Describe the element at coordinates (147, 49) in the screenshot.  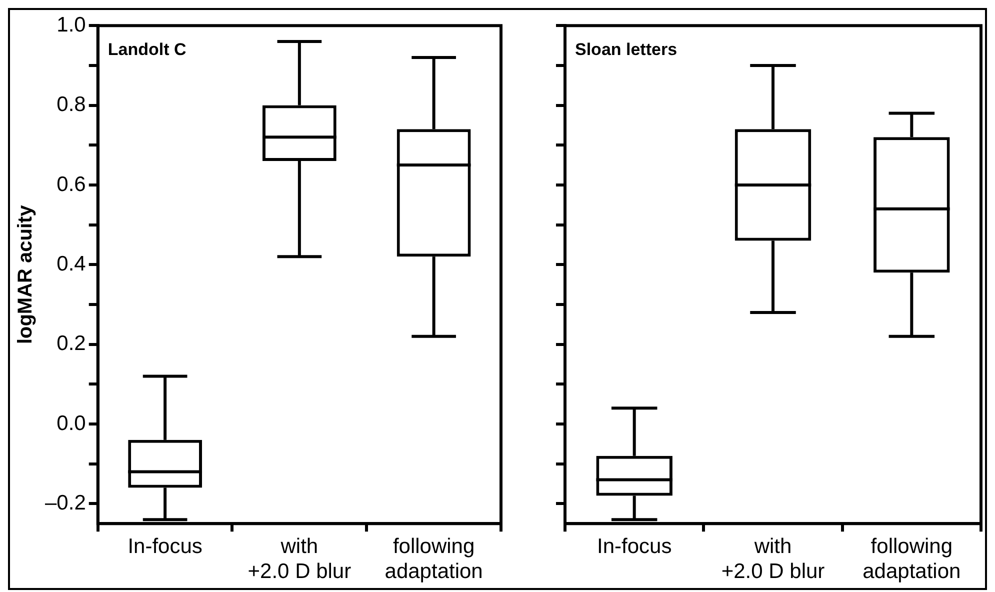
I see `text: Landolt C` at that location.